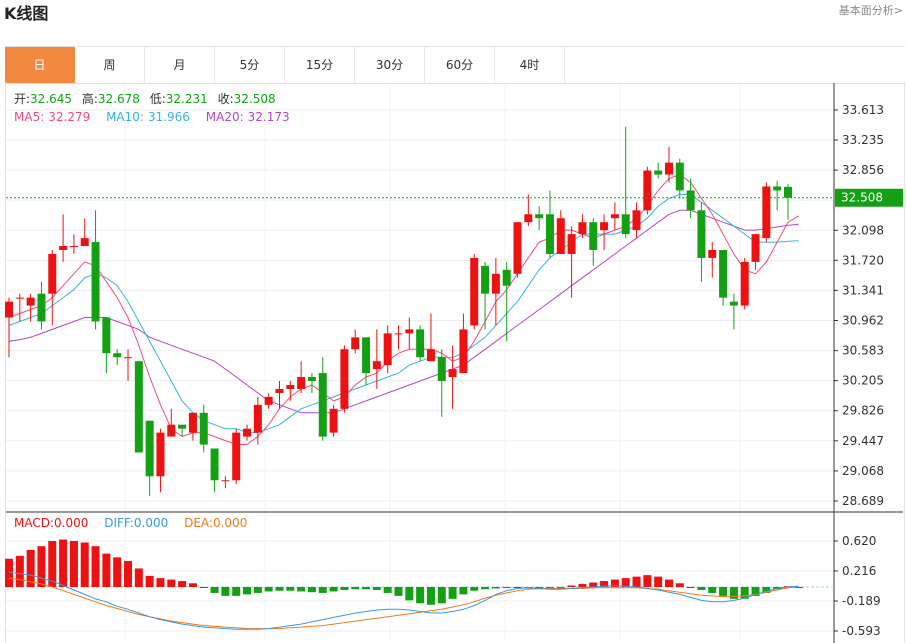 The height and width of the screenshot is (643, 907). Describe the element at coordinates (390, 65) in the screenshot. I see `tab-30min: 30分` at that location.